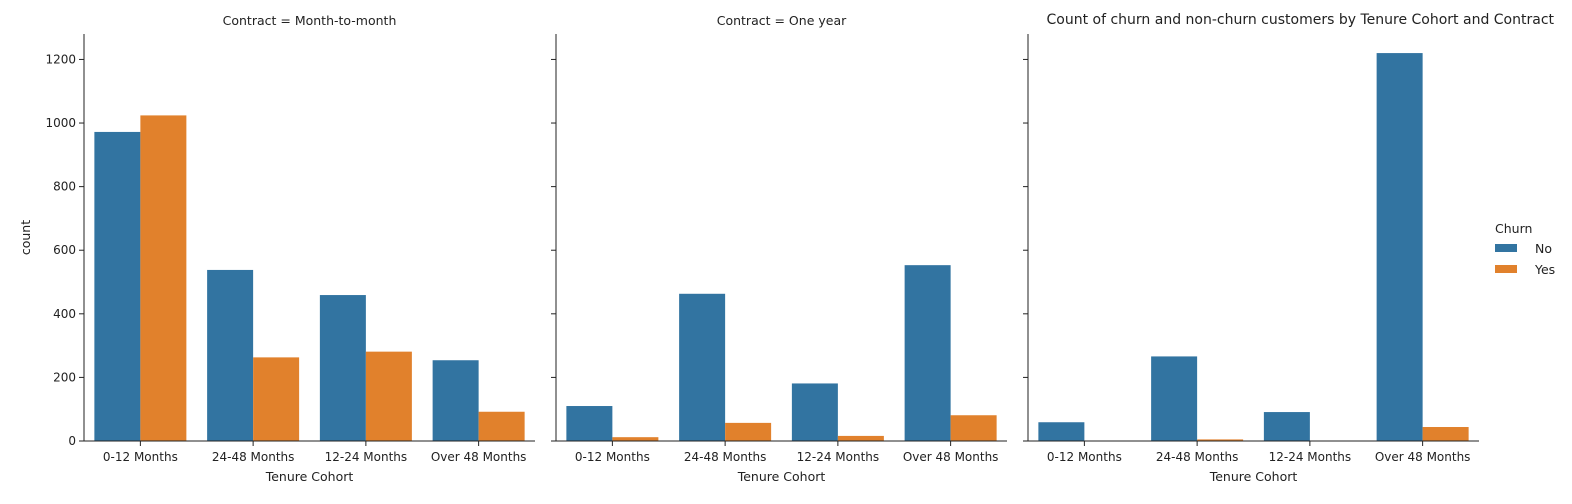 This screenshot has width=1572, height=504. What do you see at coordinates (72, 441) in the screenshot?
I see `y-tick-label: 0` at bounding box center [72, 441].